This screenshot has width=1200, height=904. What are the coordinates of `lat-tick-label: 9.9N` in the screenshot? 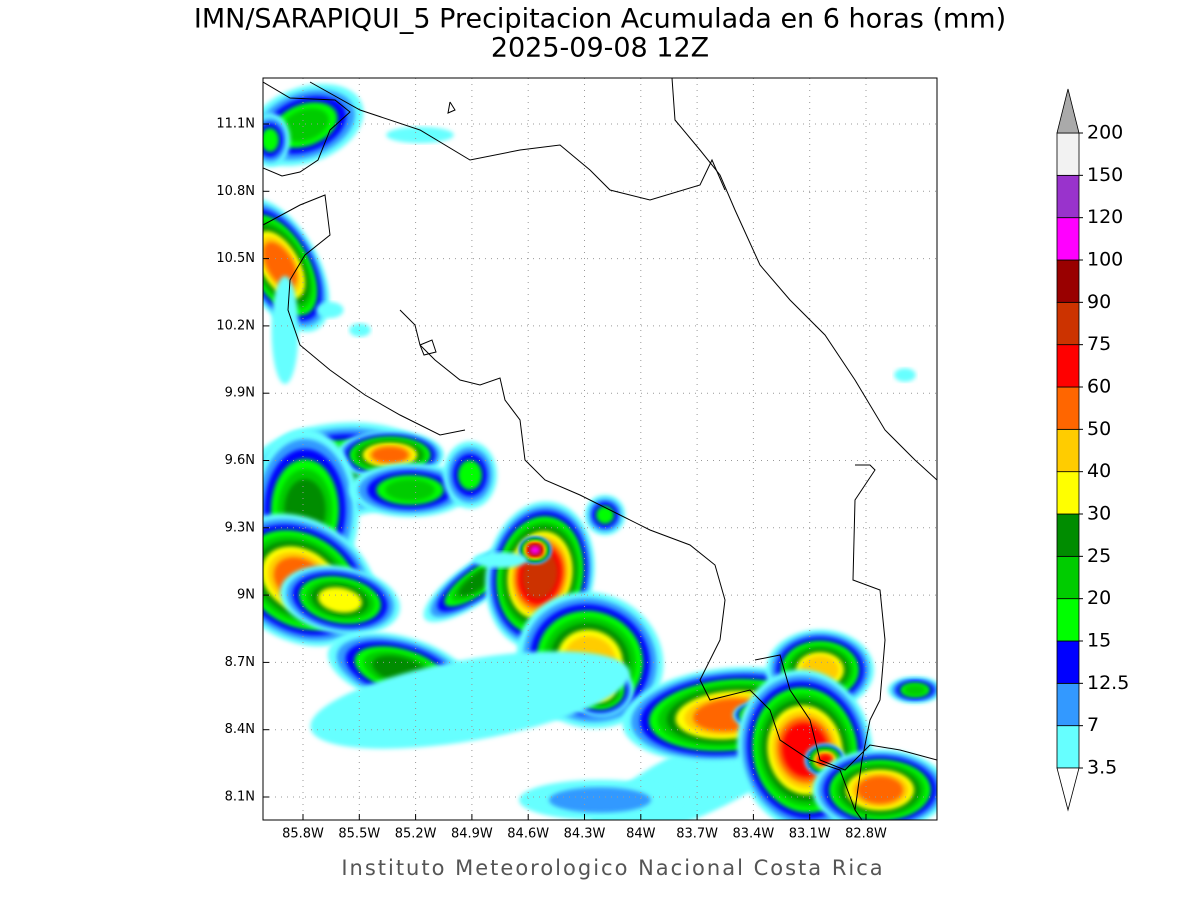 It's located at (240, 393).